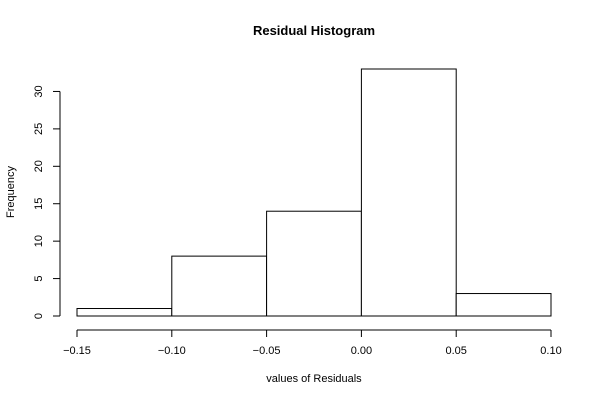 This screenshot has width=600, height=400. Describe the element at coordinates (39, 129) in the screenshot. I see `y-tick-label: 25` at that location.